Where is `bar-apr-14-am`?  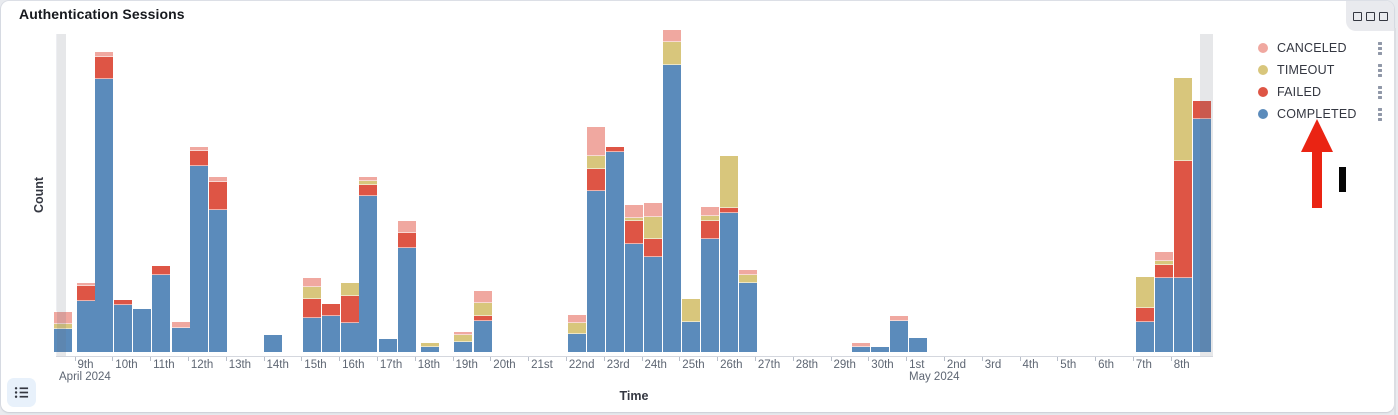 bar-apr-14-am is located at coordinates (273, 343).